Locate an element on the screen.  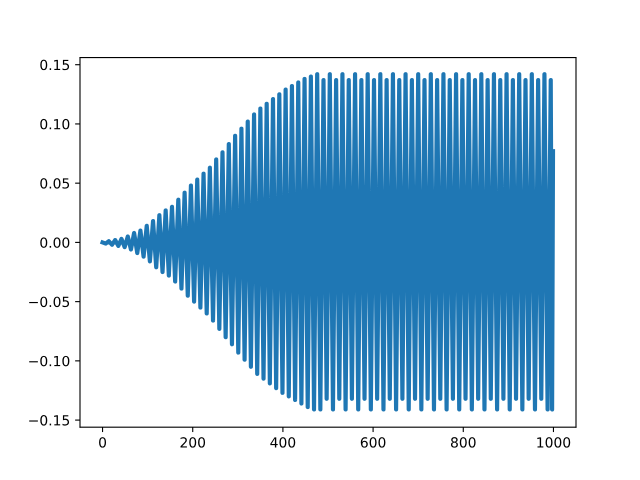
x-tick-label: 200 is located at coordinates (193, 442).